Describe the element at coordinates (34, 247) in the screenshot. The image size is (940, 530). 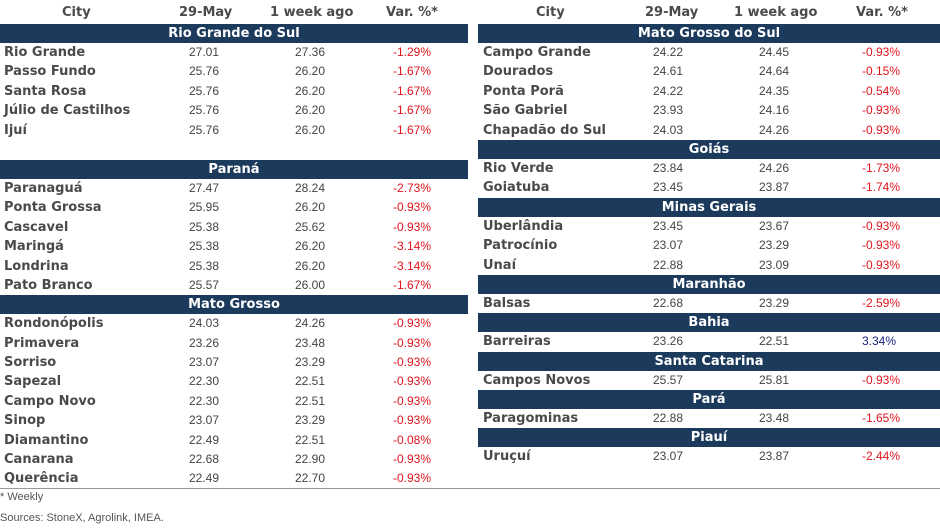
I see `city-cell: Maringá` at that location.